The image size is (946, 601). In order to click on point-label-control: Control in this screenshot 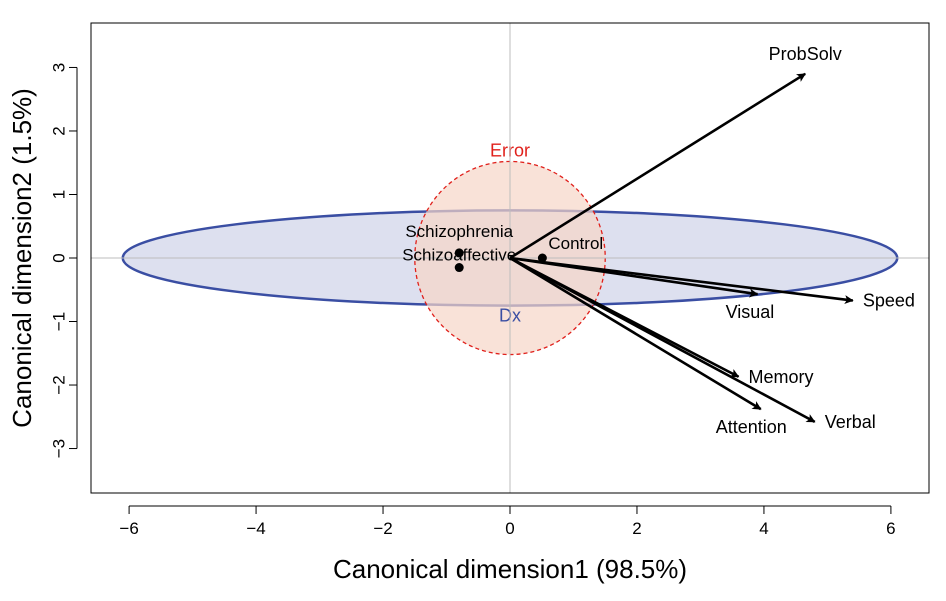, I will do `click(575, 243)`.